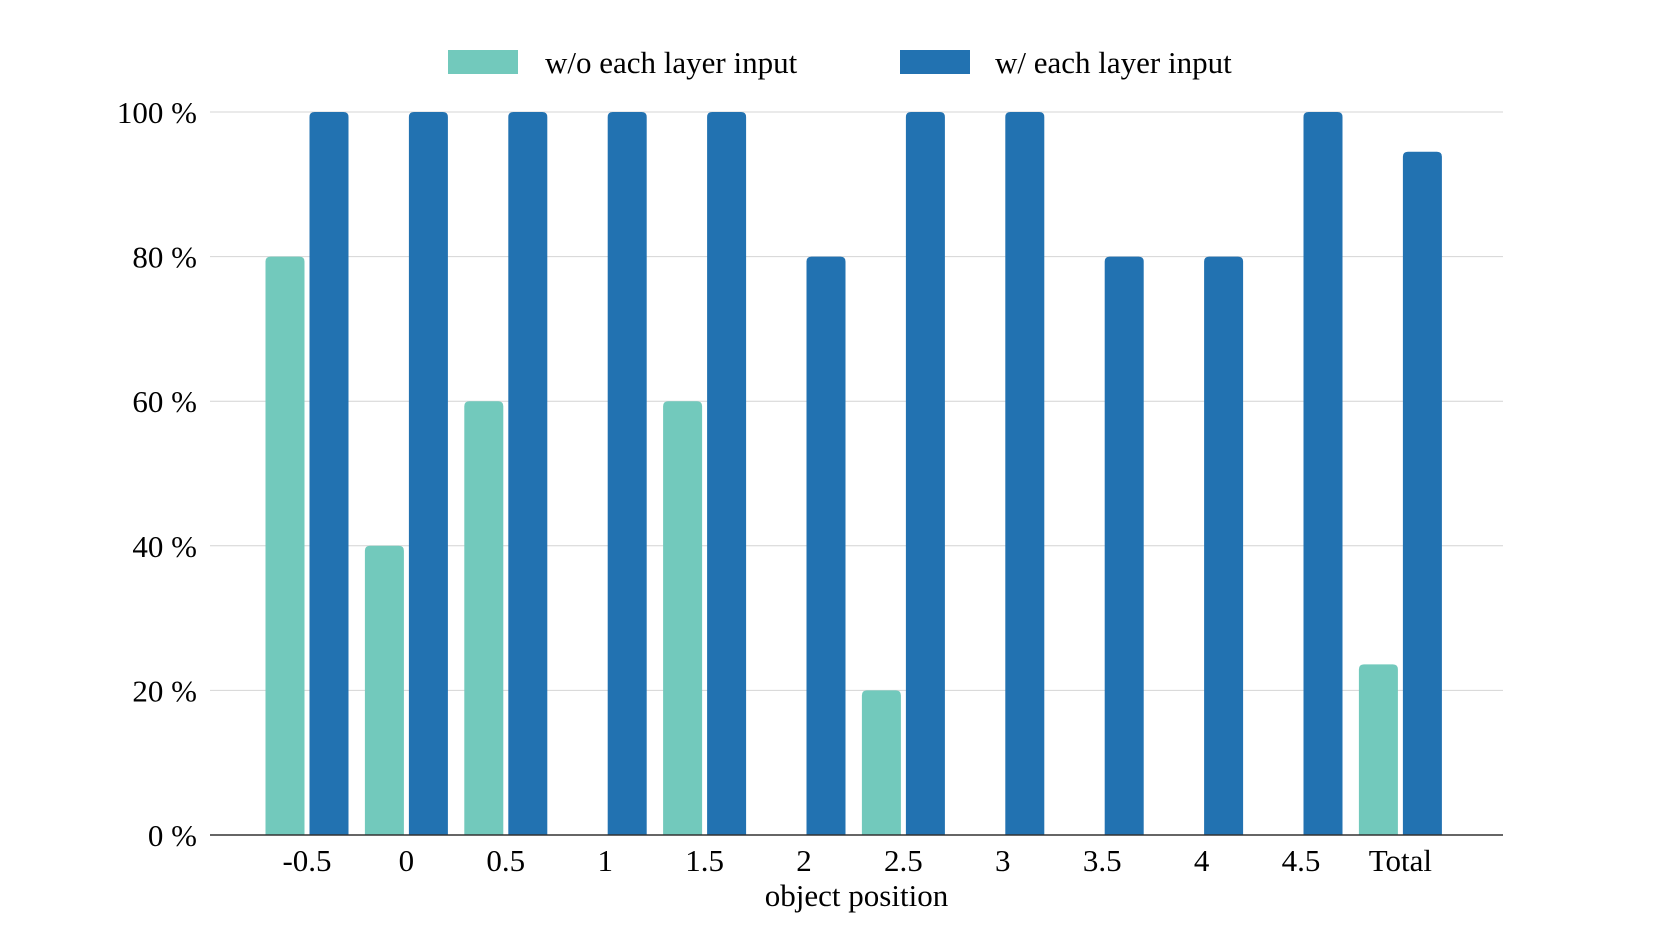  What do you see at coordinates (1113, 62) in the screenshot?
I see `legend-label: w/ each layer input` at bounding box center [1113, 62].